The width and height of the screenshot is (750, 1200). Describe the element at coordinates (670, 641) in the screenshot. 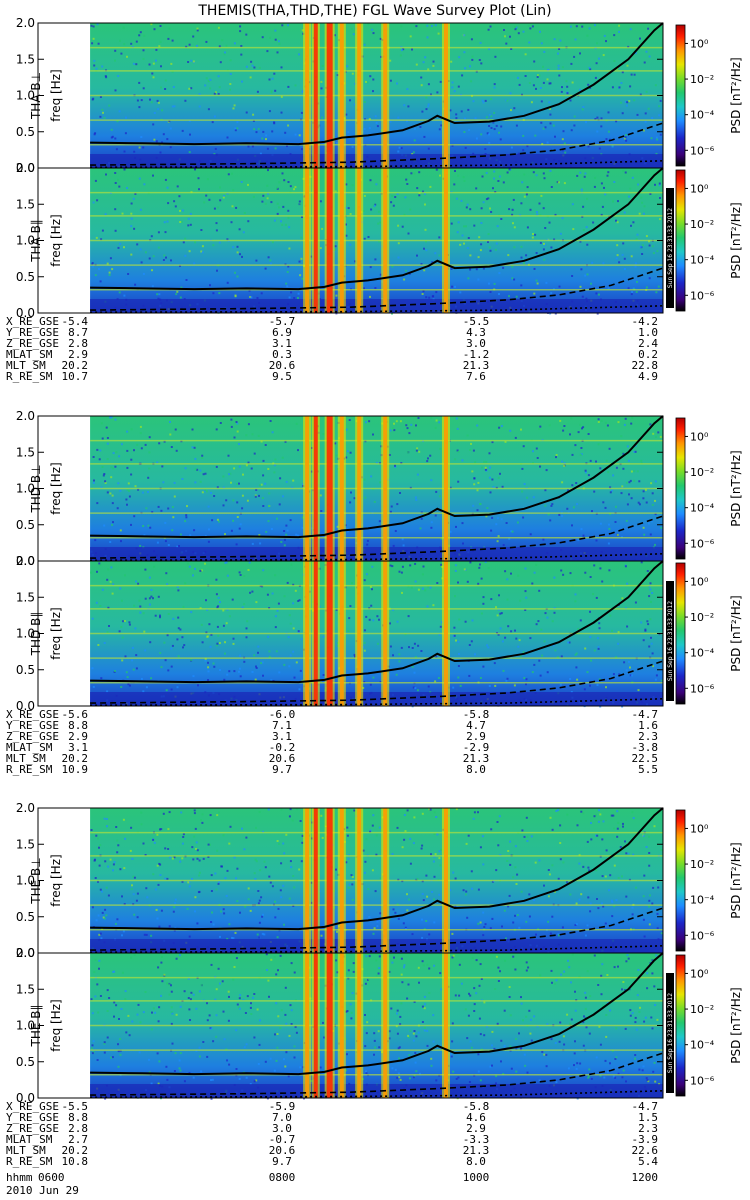

I see `timestamp-stamp: Sun Sep 16 23:31:33 2012` at that location.